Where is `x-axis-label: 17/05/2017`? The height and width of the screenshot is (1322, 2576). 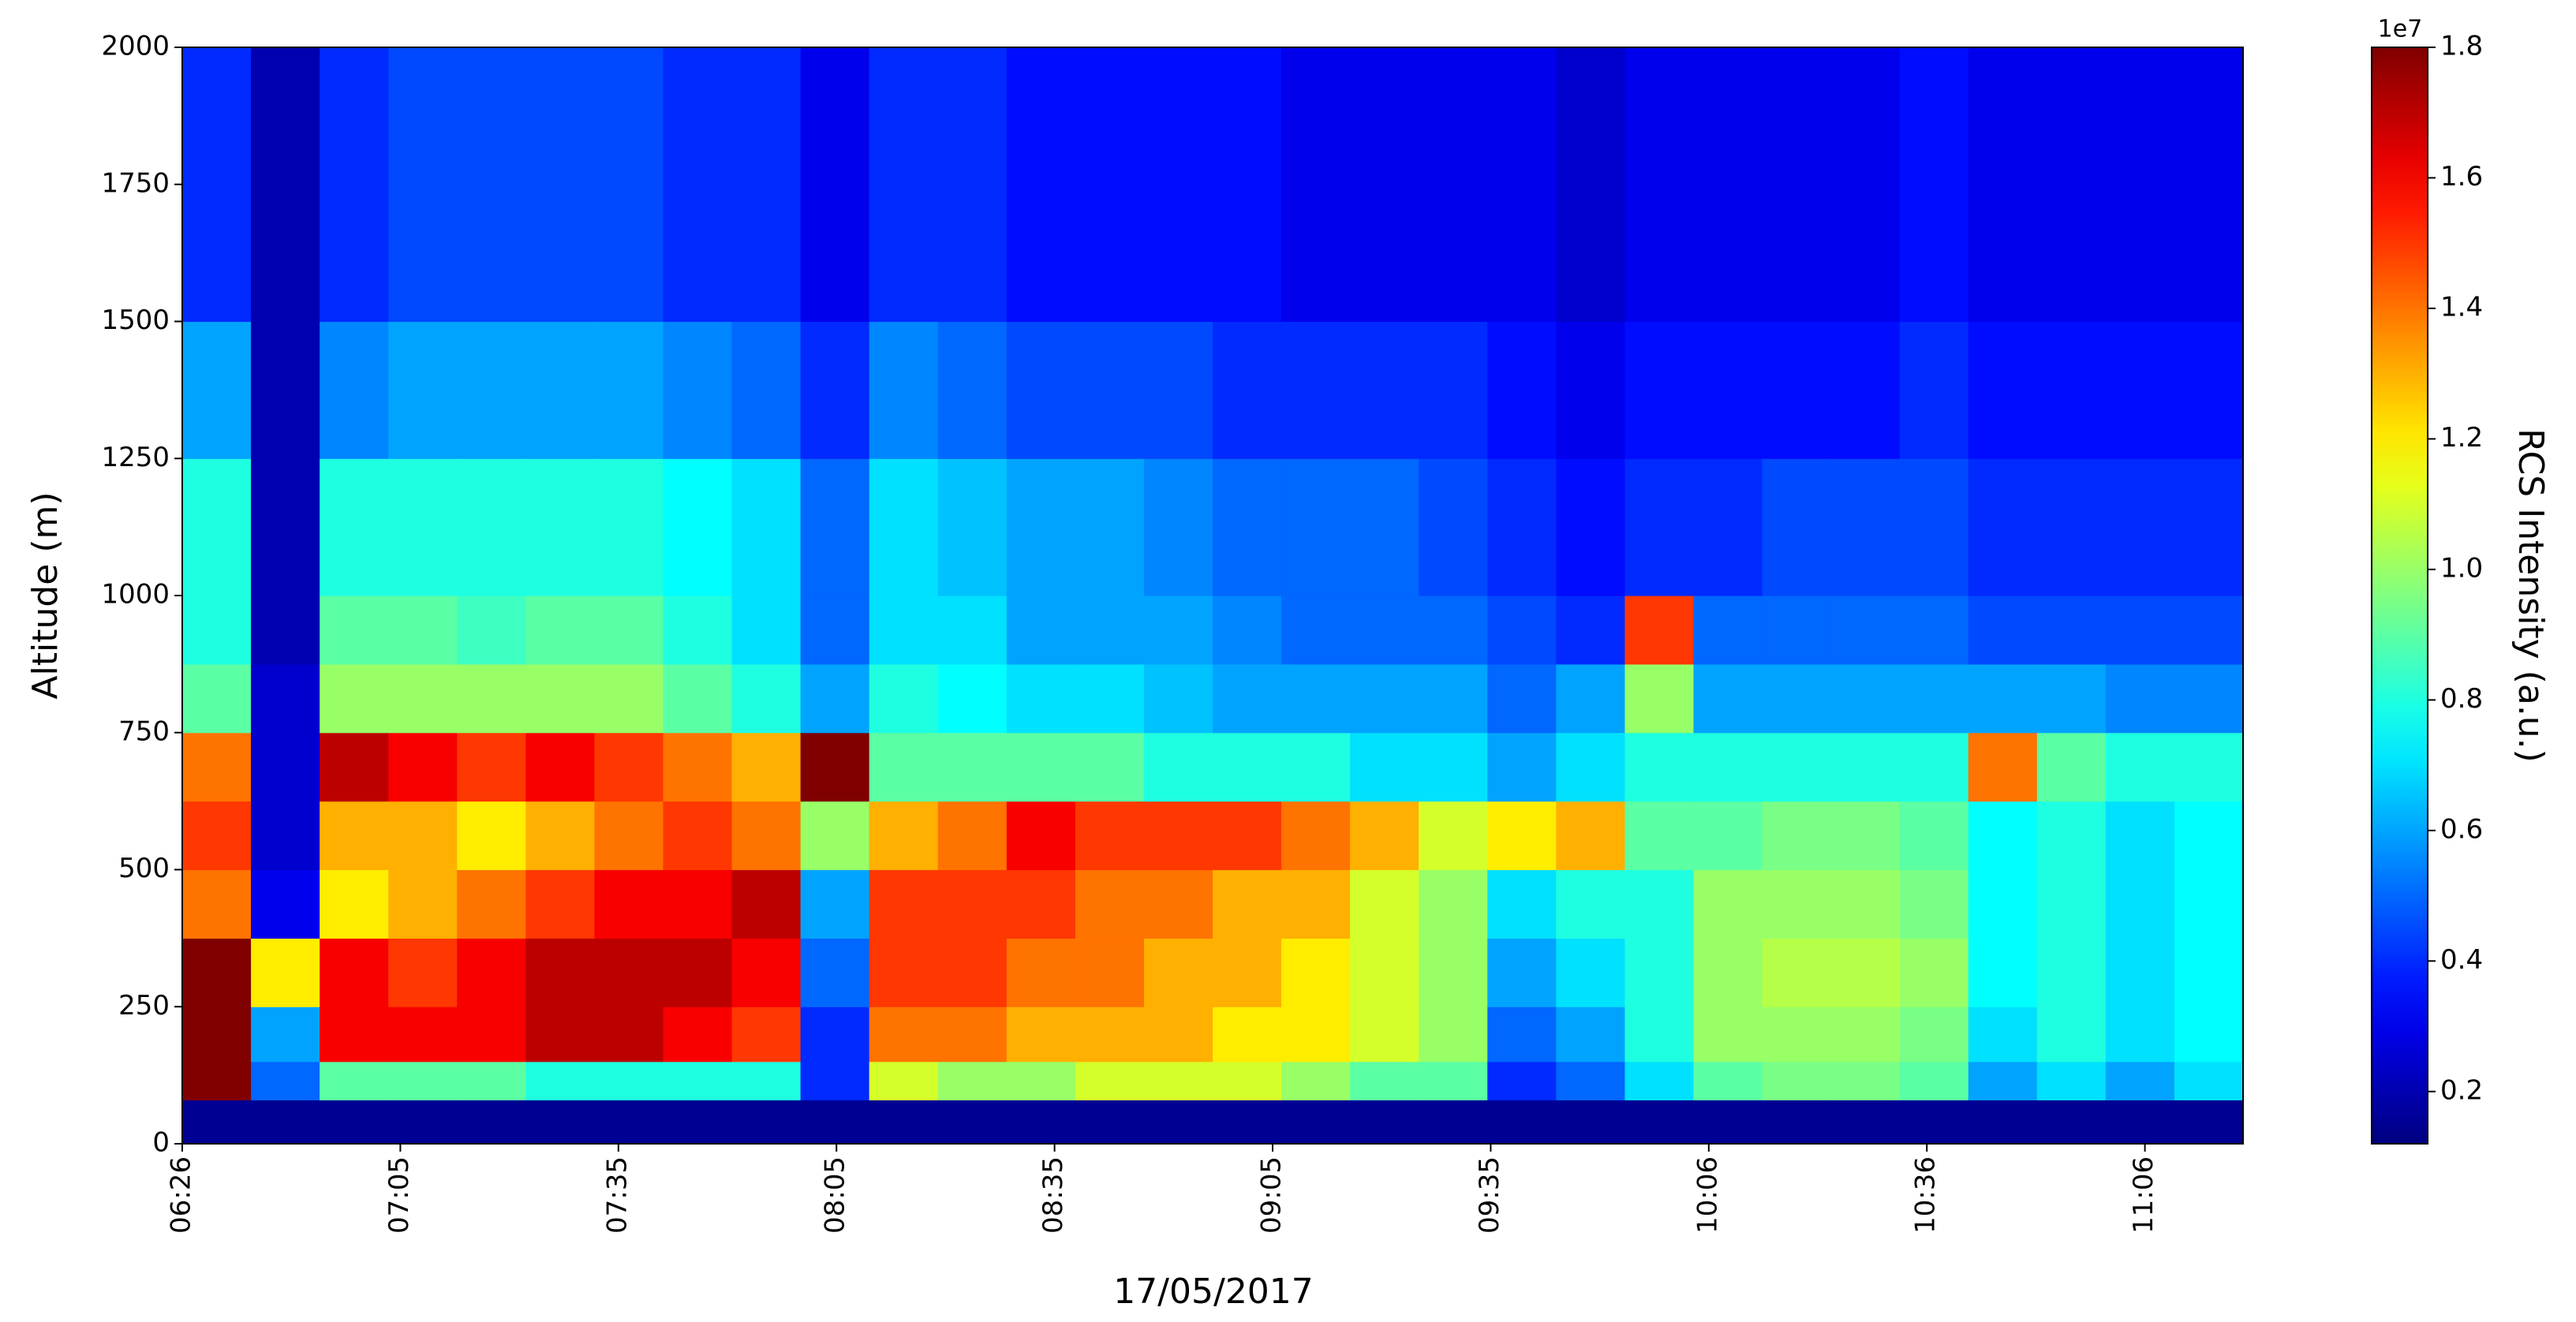 x-axis-label: 17/05/2017 is located at coordinates (1213, 1292).